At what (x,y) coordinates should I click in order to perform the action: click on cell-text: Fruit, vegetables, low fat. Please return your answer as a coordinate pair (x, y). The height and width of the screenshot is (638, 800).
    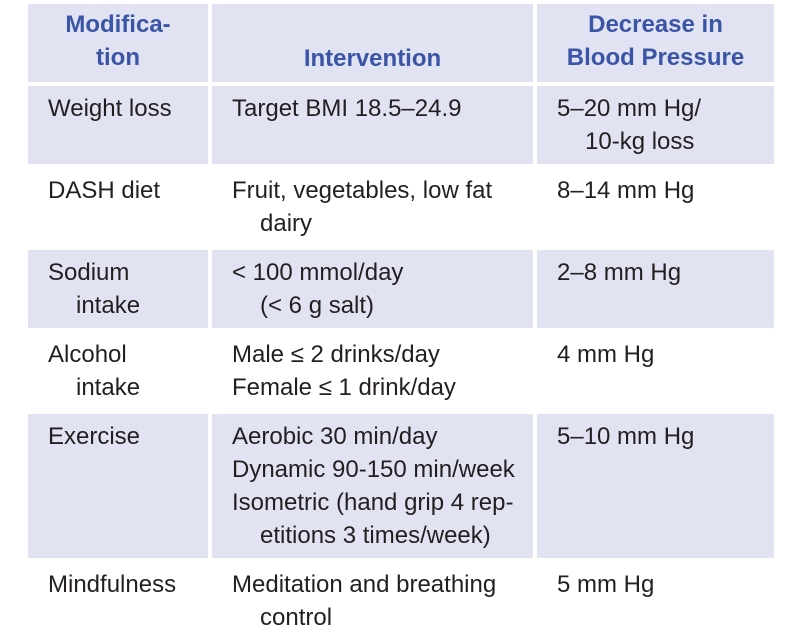
    Looking at the image, I should click on (362, 190).